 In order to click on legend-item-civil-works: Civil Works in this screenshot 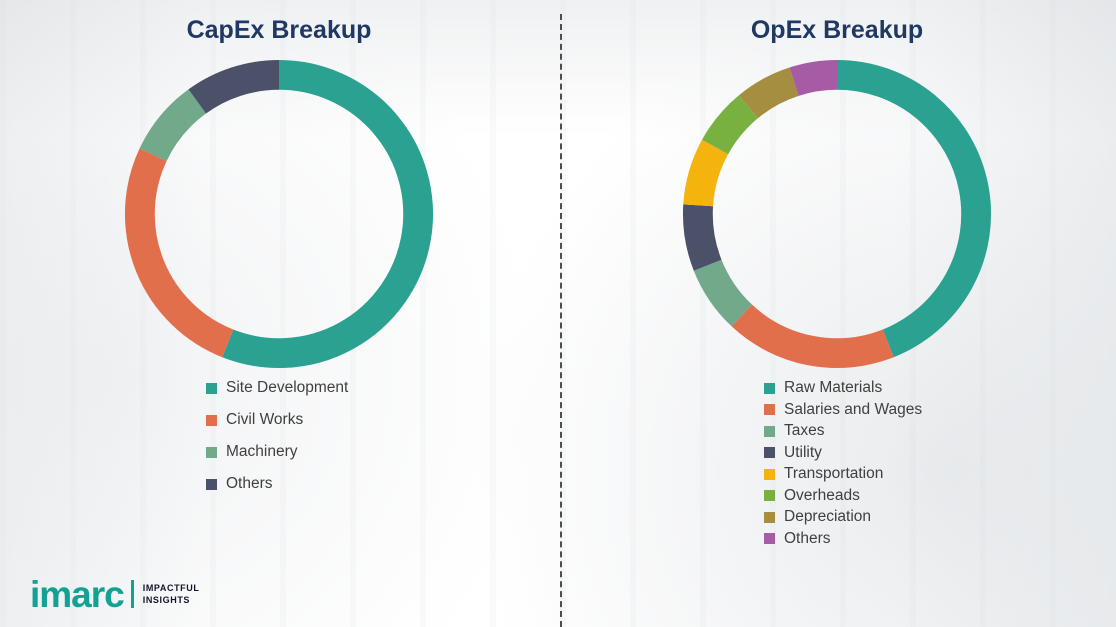, I will do `click(382, 420)`.